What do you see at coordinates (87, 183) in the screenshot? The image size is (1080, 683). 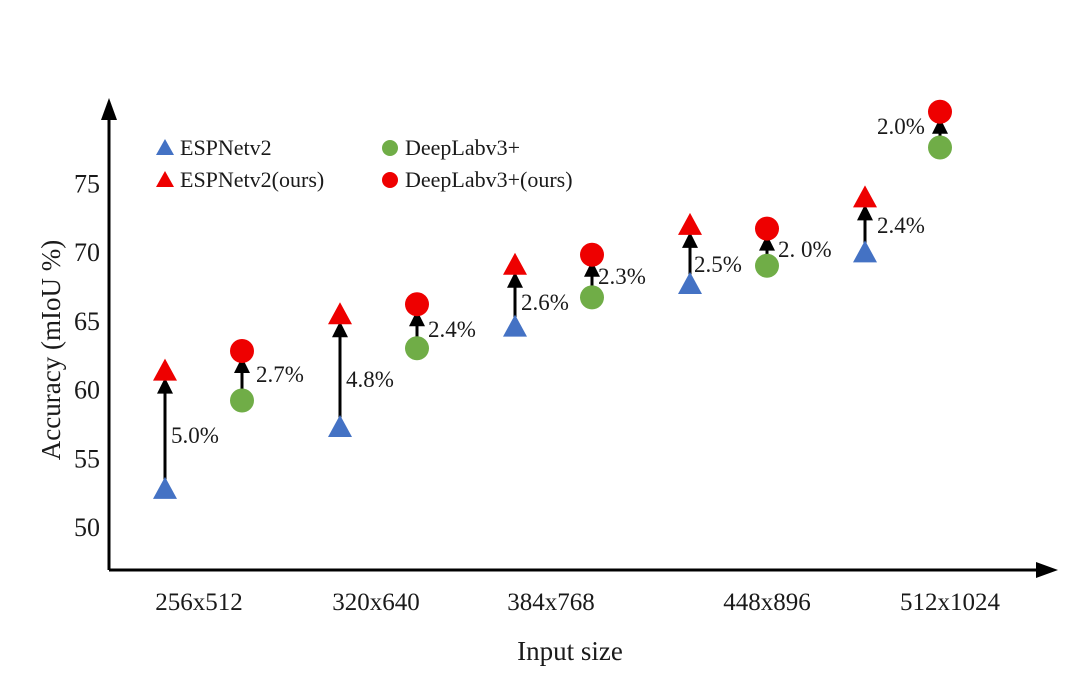 I see `y-tick-label: 75` at bounding box center [87, 183].